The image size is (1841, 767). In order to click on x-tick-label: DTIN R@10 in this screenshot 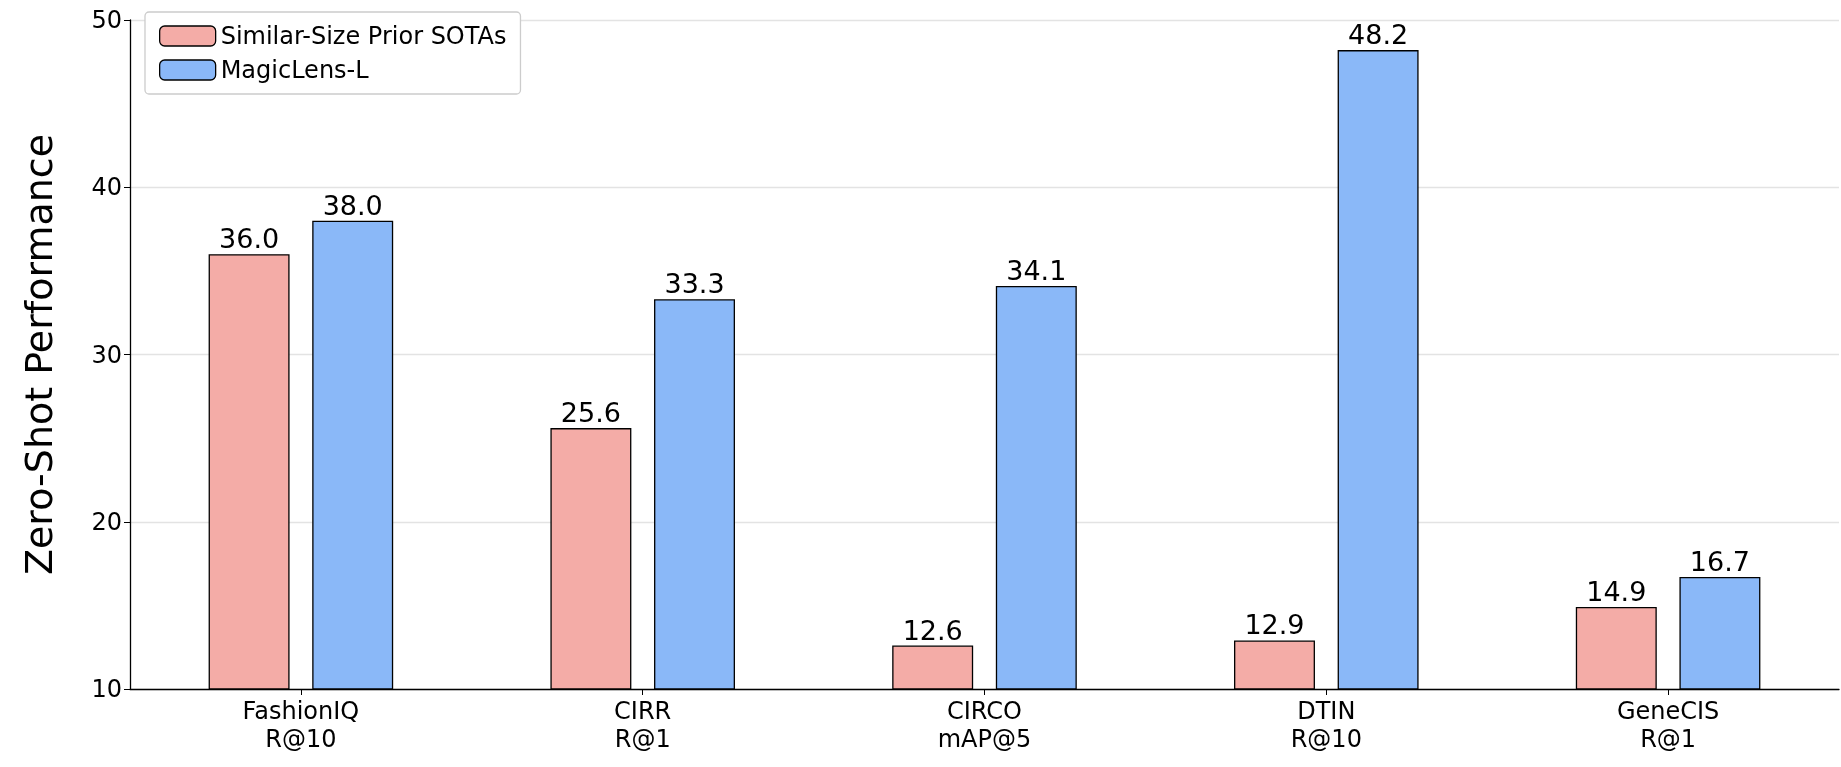, I will do `click(1326, 725)`.